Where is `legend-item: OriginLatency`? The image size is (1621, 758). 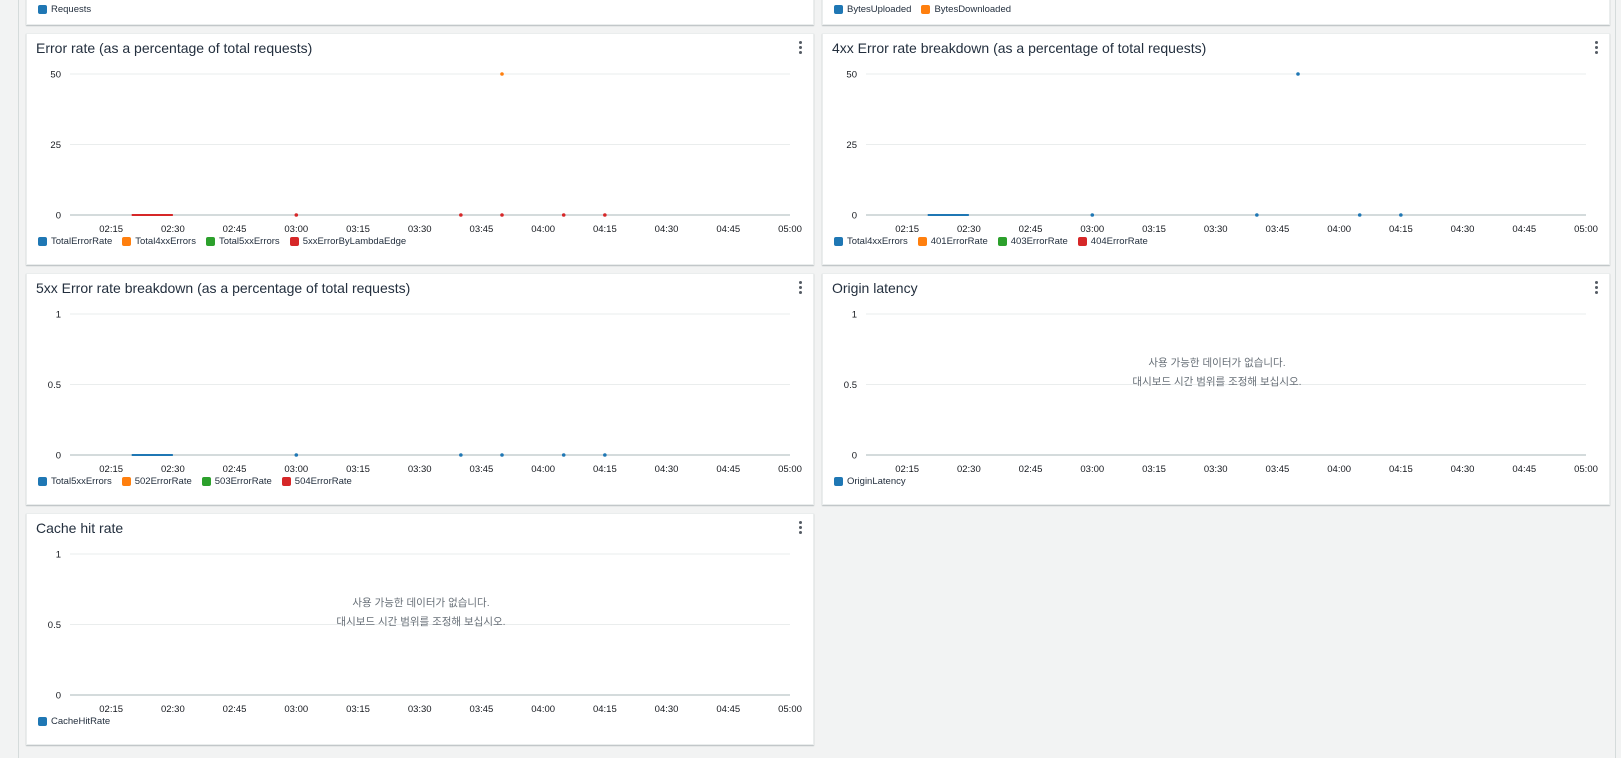
legend-item: OriginLatency is located at coordinates (870, 481).